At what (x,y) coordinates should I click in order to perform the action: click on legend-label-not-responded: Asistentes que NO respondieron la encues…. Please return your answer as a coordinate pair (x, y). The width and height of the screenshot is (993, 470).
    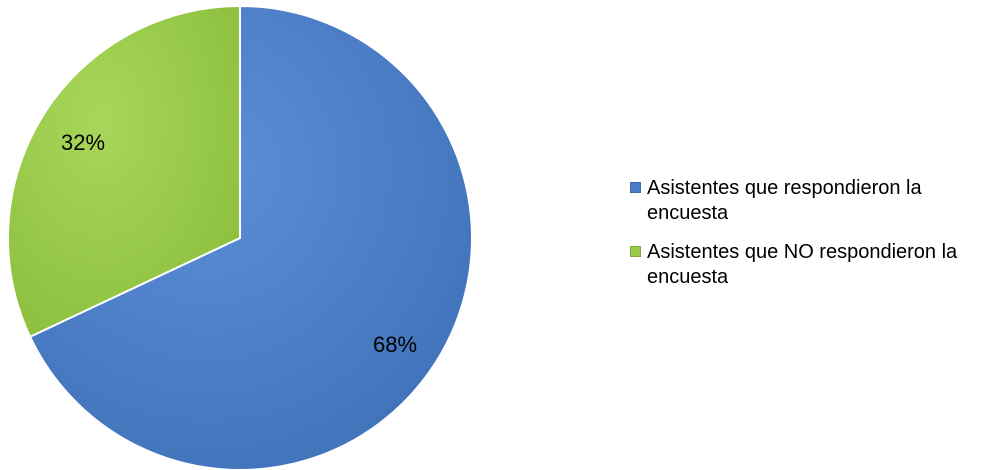
    Looking at the image, I should click on (802, 264).